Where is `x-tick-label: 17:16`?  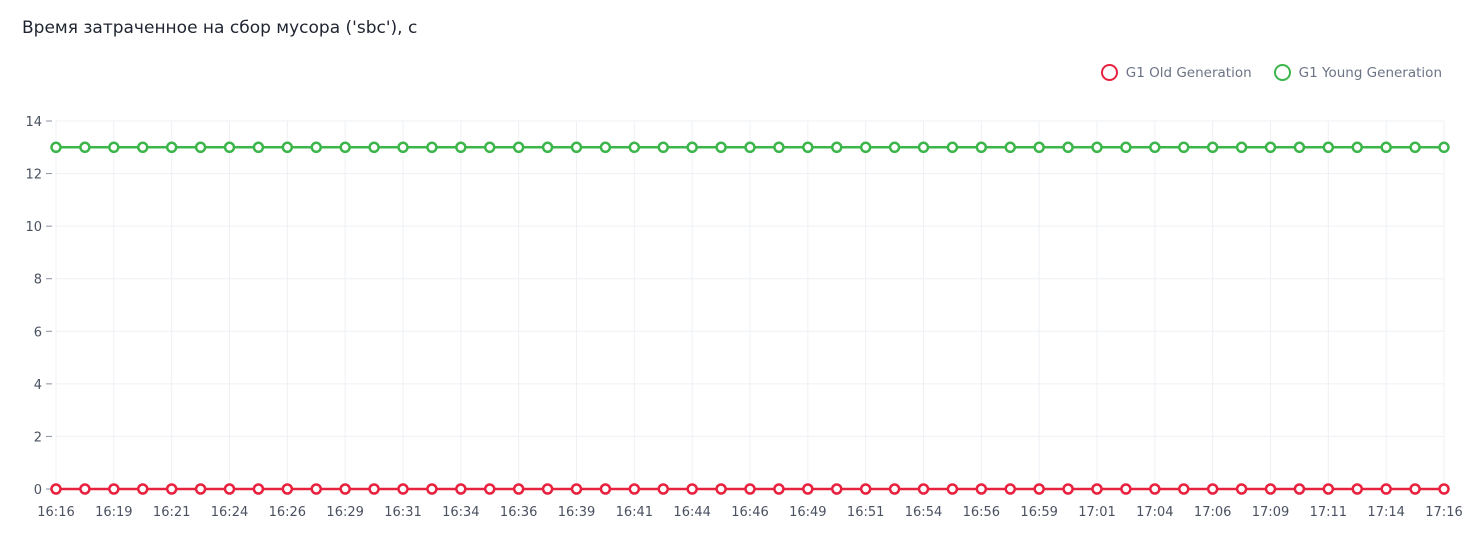
x-tick-label: 17:16 is located at coordinates (1443, 512).